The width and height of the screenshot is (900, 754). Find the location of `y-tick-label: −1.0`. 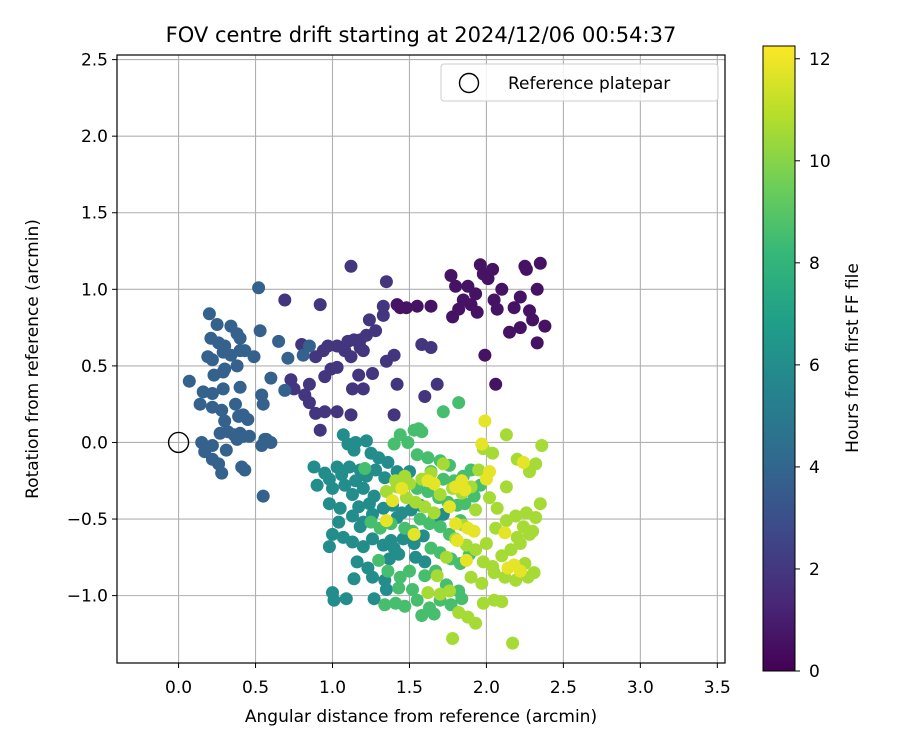

y-tick-label: −1.0 is located at coordinates (87, 597).